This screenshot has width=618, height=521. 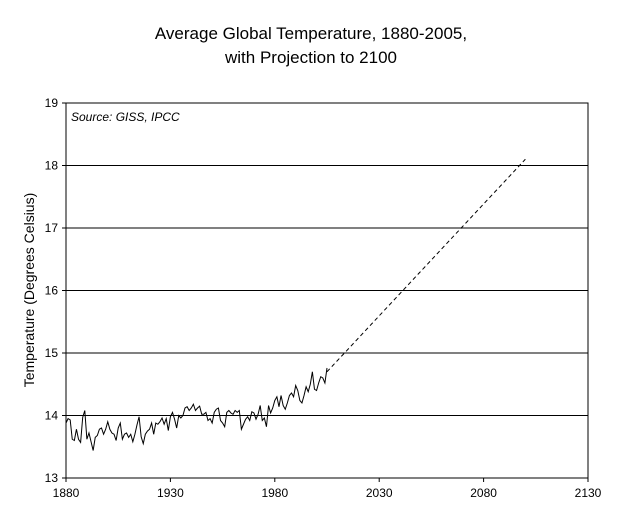 What do you see at coordinates (588, 493) in the screenshot?
I see `x-tick-label: 2130` at bounding box center [588, 493].